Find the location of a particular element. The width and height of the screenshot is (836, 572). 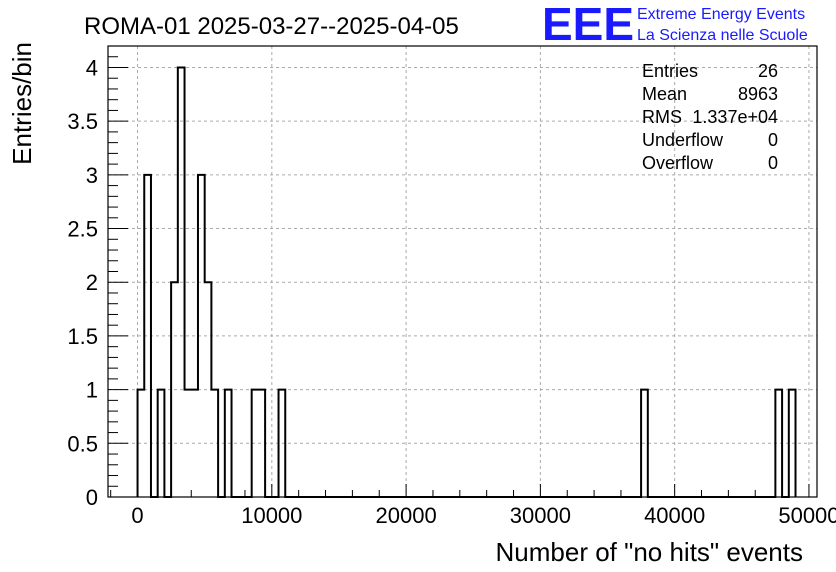

logo-line-2: La Scienza nelle Scuole is located at coordinates (722, 35).